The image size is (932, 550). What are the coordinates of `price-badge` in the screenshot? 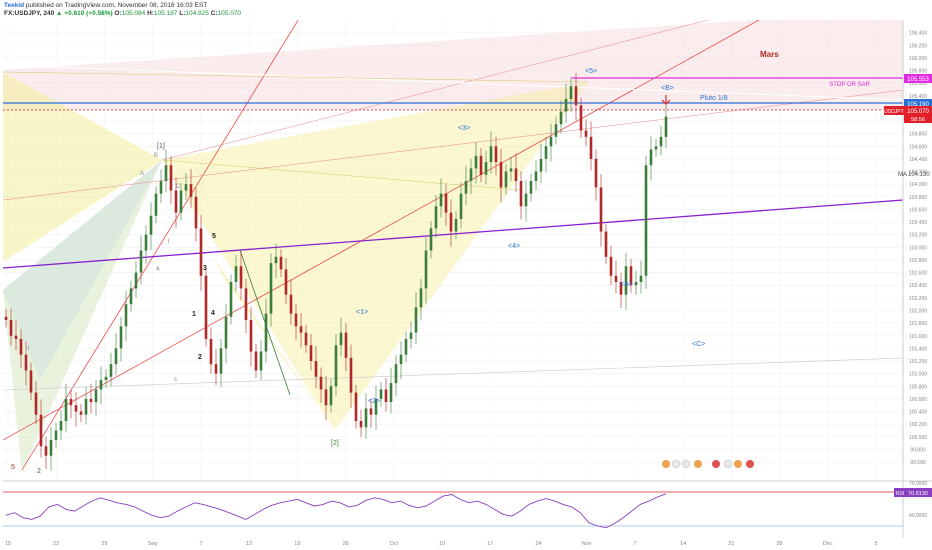 It's located at (918, 114).